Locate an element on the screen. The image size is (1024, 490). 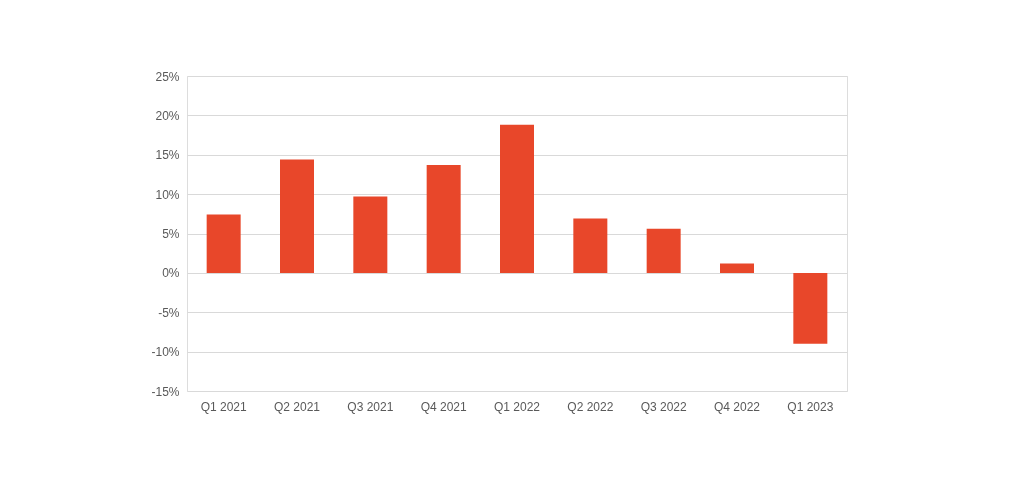
y-tick-label: -5% is located at coordinates (169, 312).